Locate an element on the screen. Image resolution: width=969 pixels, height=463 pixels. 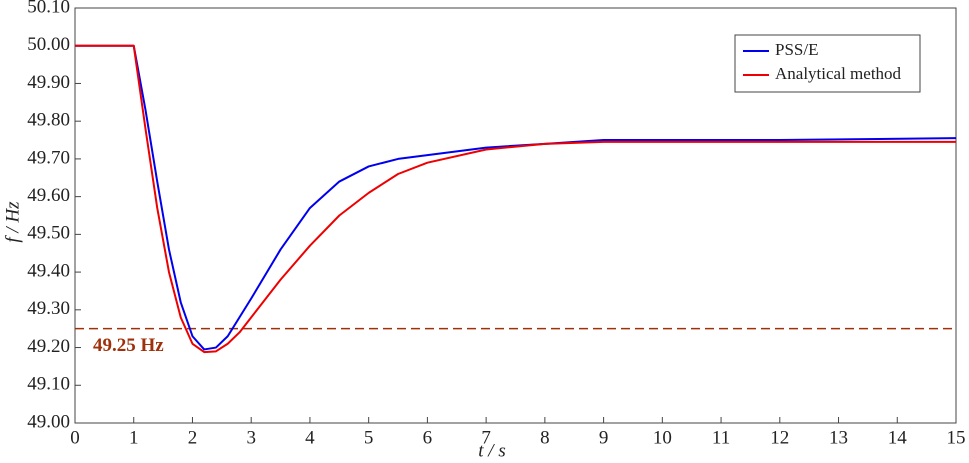
y-tick-label: 49.60 is located at coordinates (48, 195).